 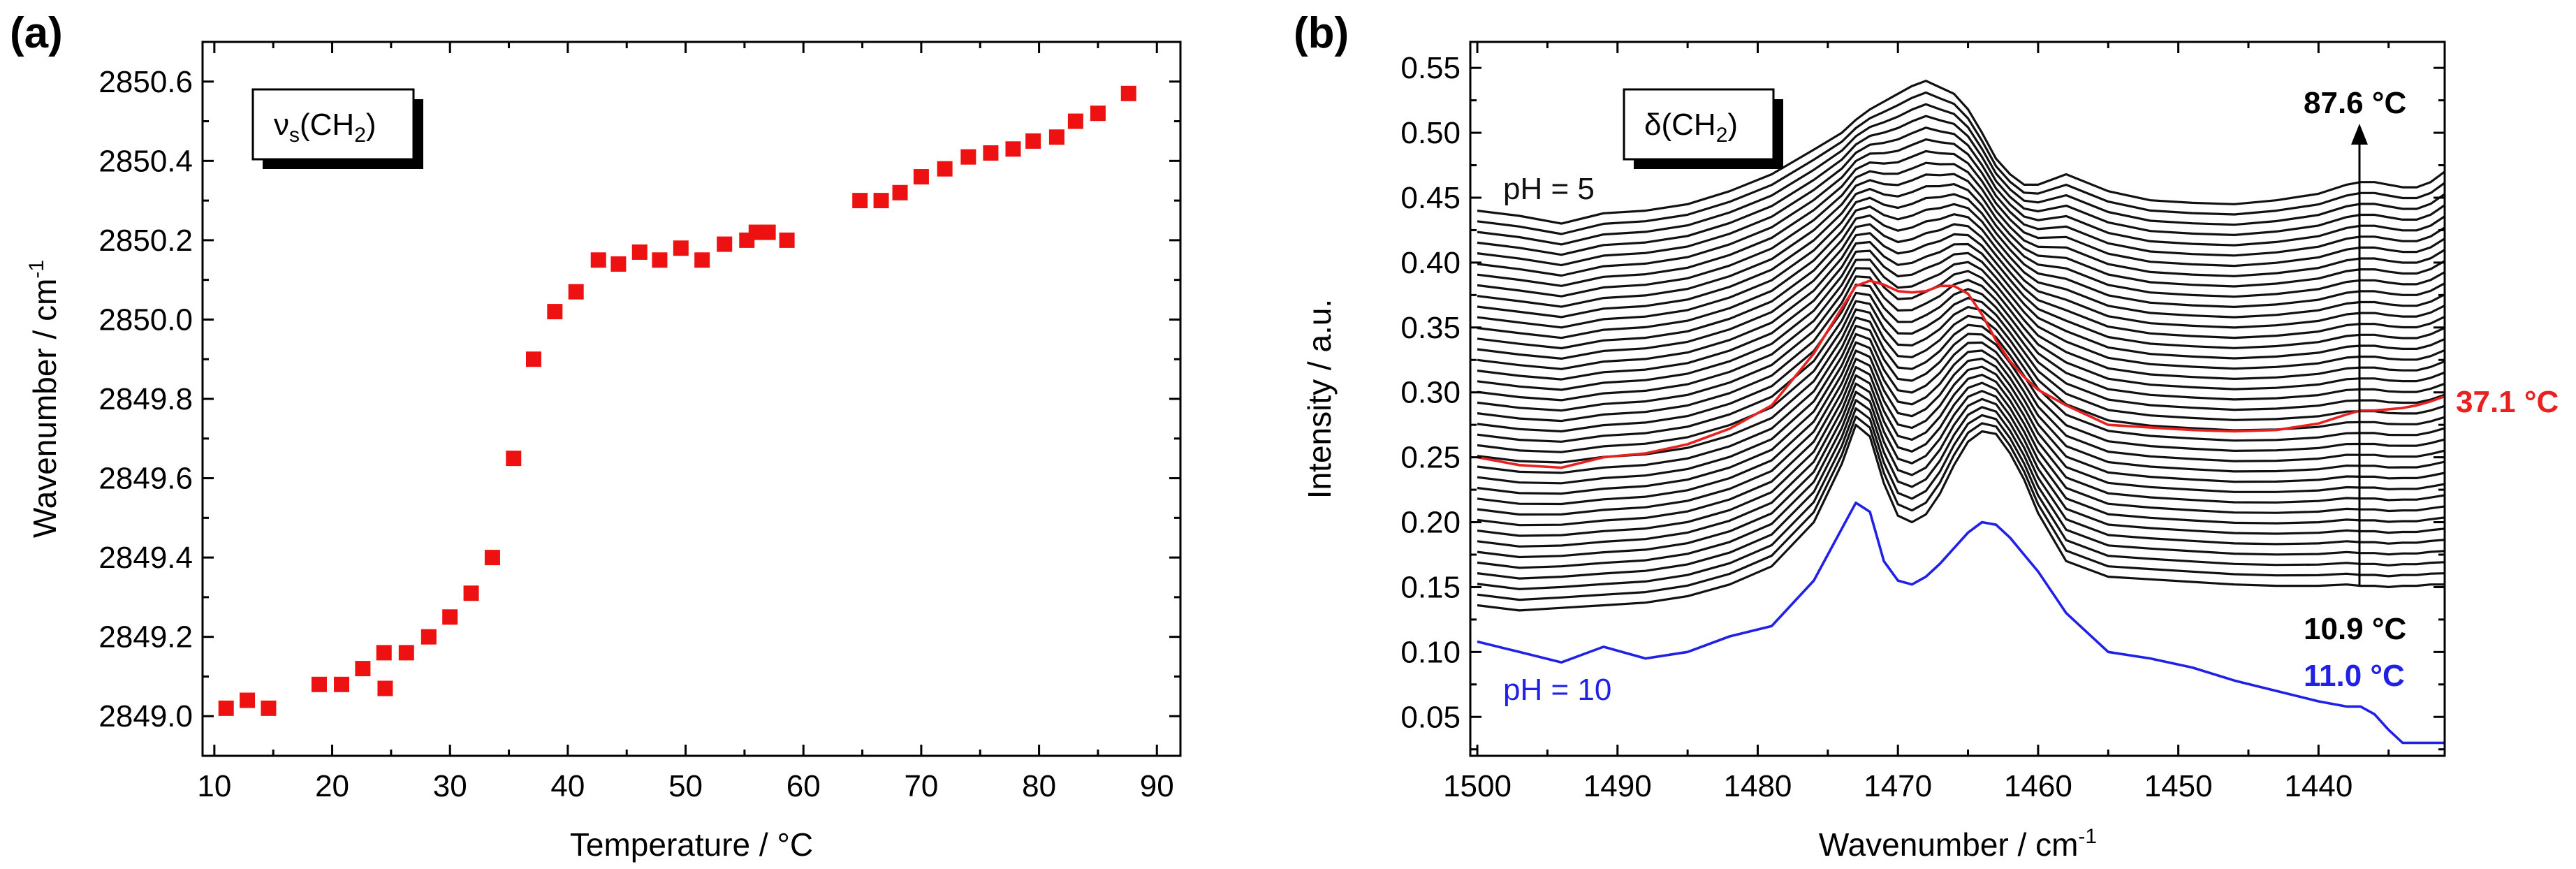 I want to click on a-xtick-label: 40, so click(x=567, y=786).